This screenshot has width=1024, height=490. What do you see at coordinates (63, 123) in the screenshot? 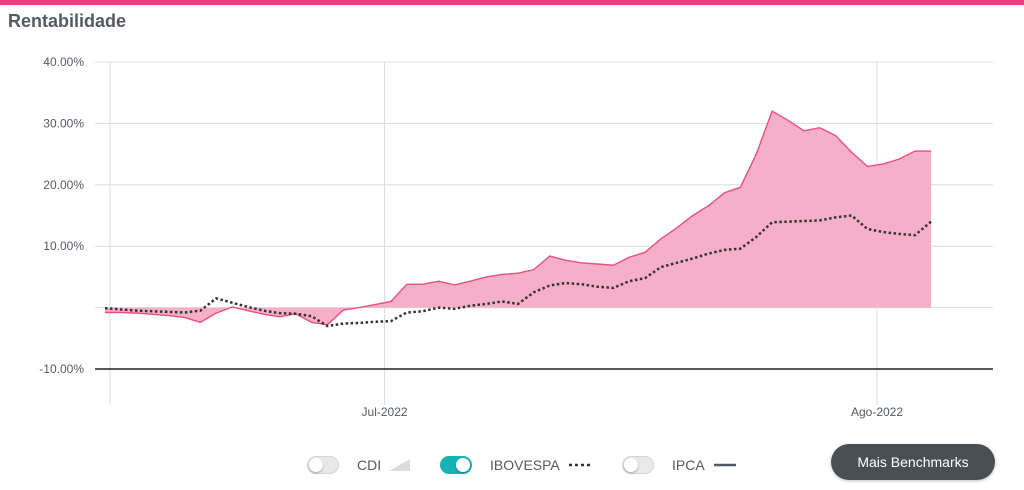
I see `y-tick-label: 30.00%` at bounding box center [63, 123].